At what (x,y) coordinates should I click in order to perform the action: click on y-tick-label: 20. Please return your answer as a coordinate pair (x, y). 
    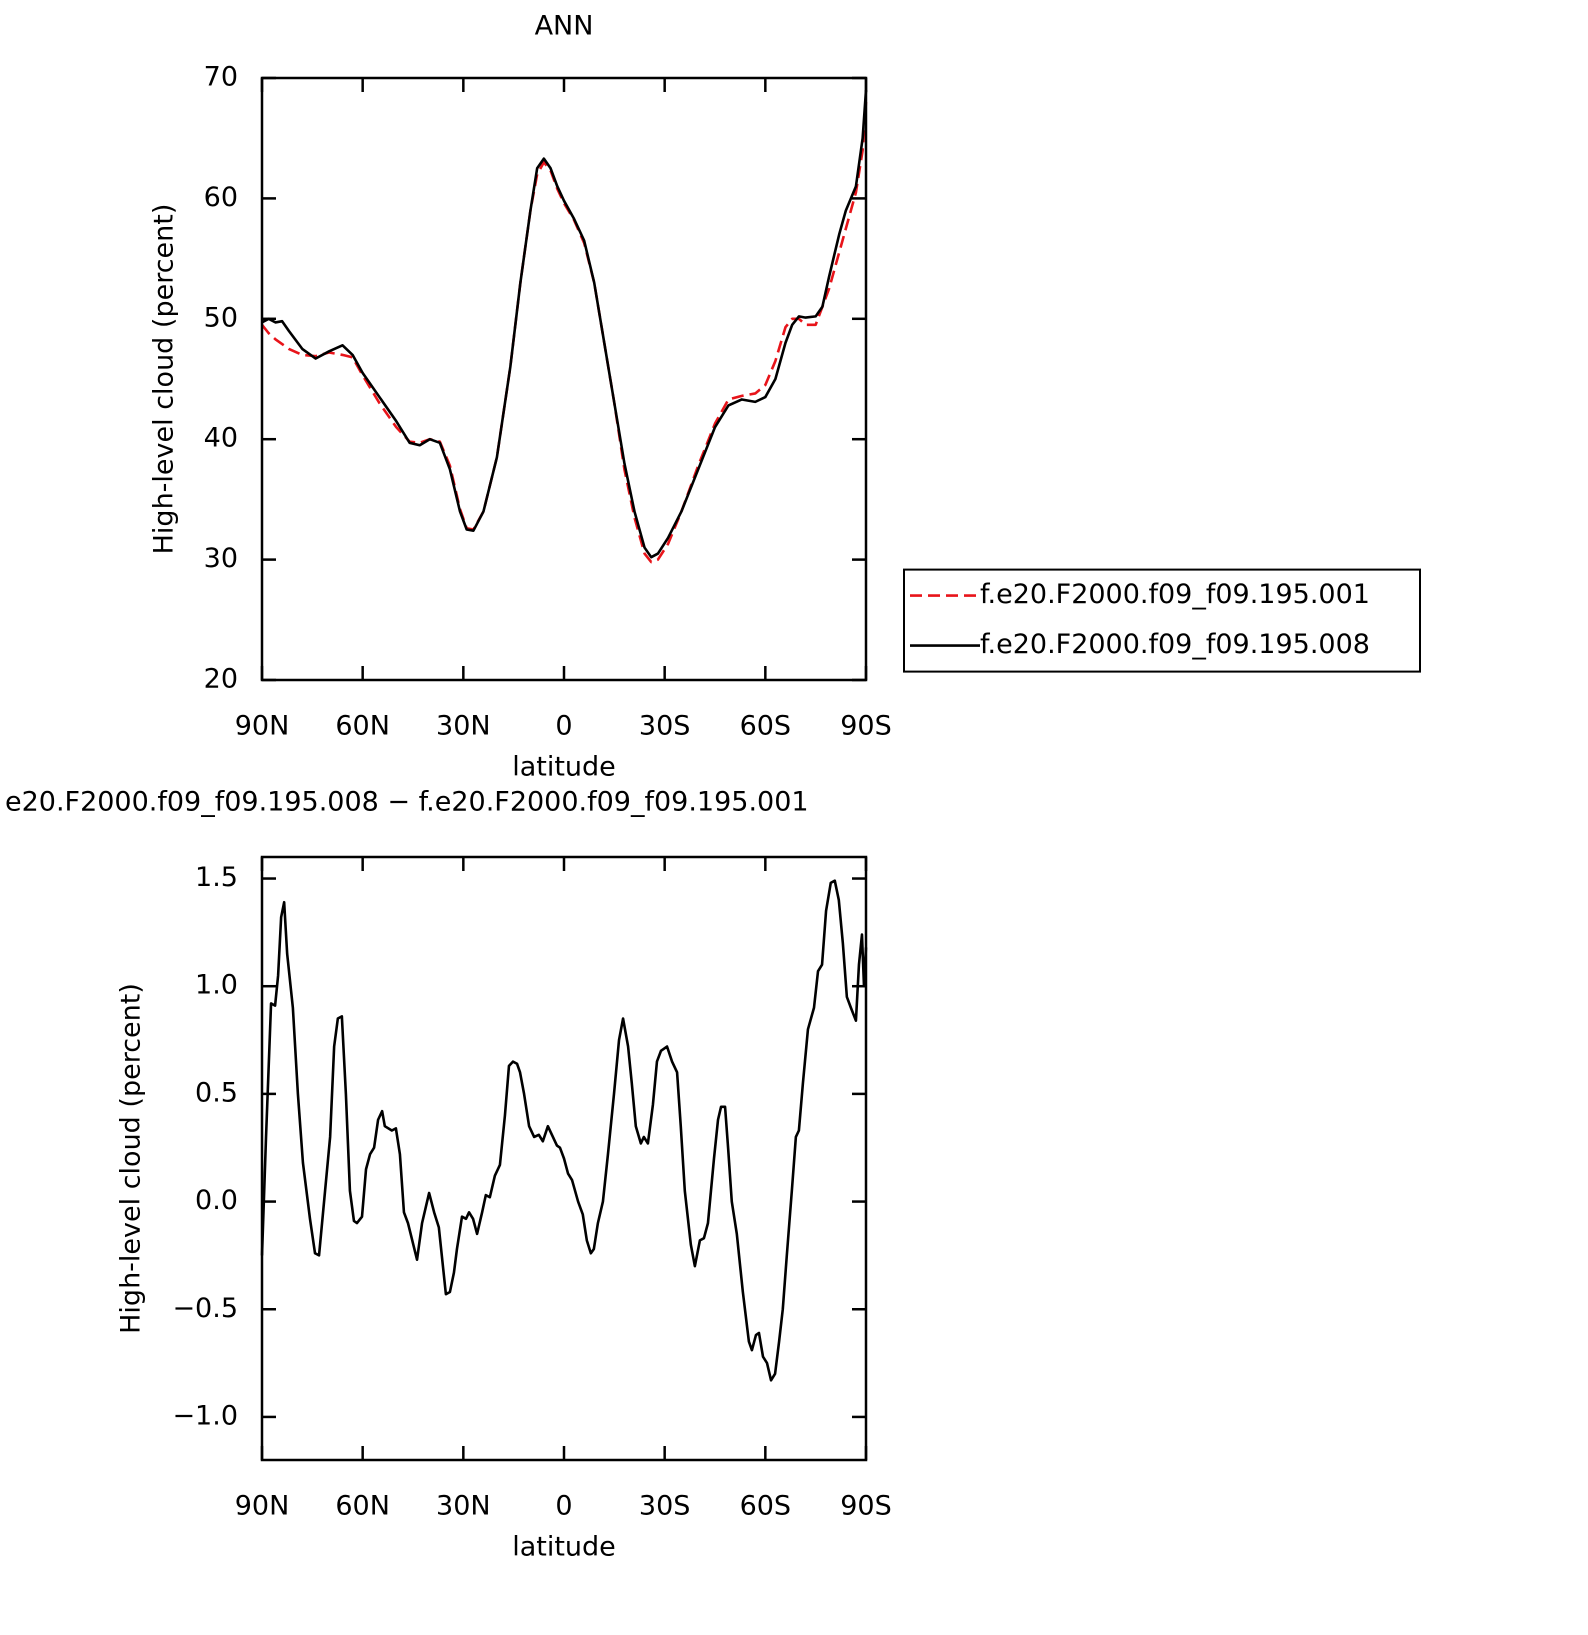
    Looking at the image, I should click on (221, 679).